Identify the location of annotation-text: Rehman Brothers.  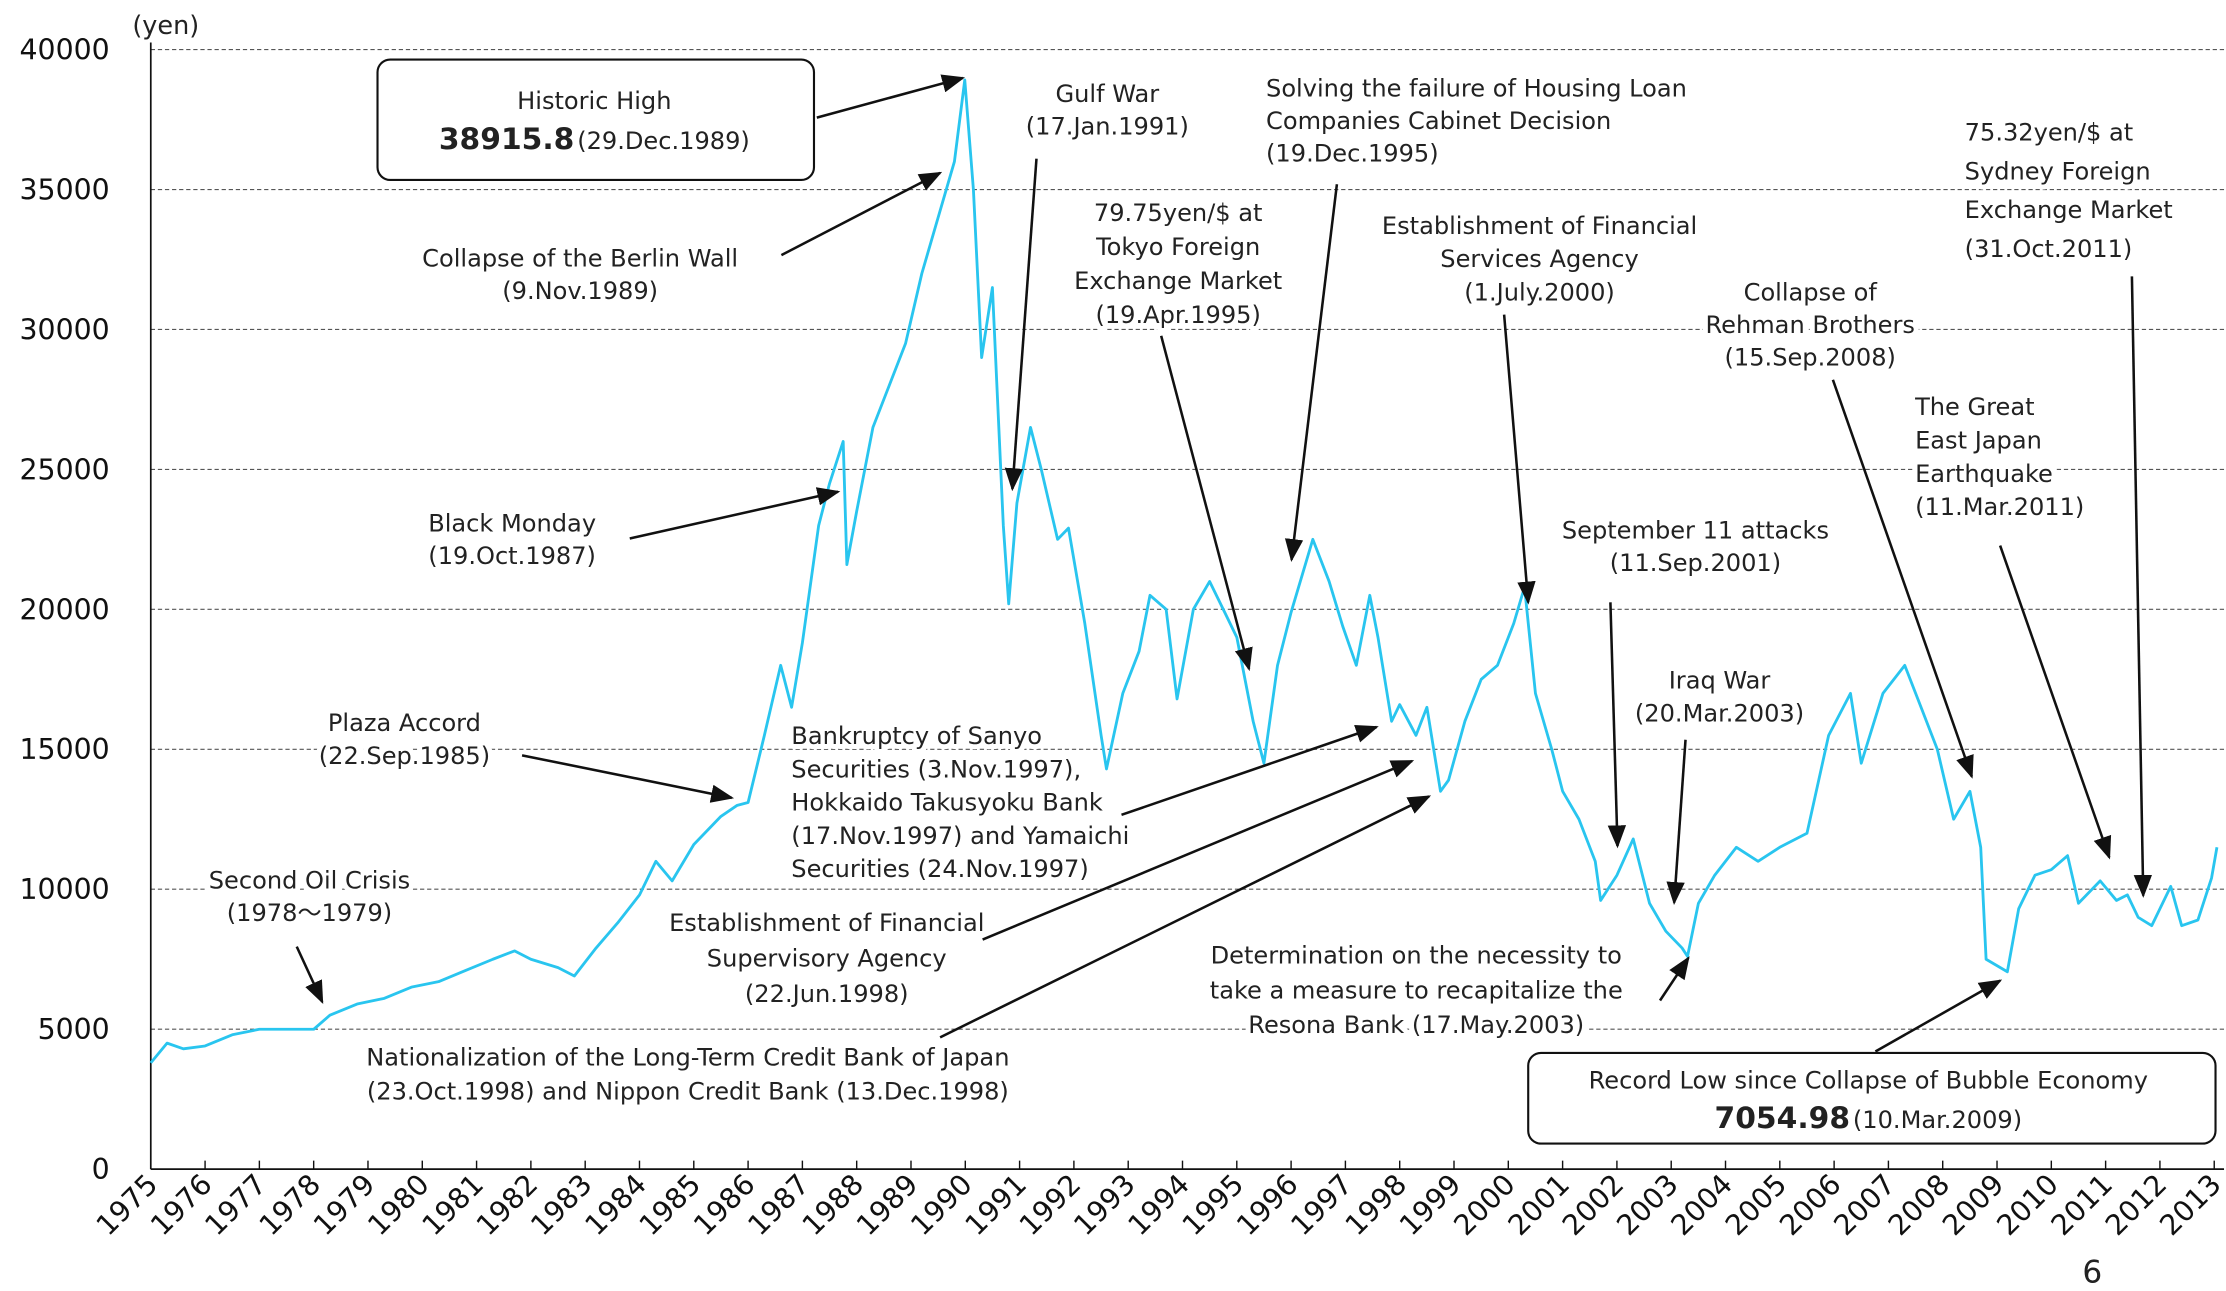
(1810, 325).